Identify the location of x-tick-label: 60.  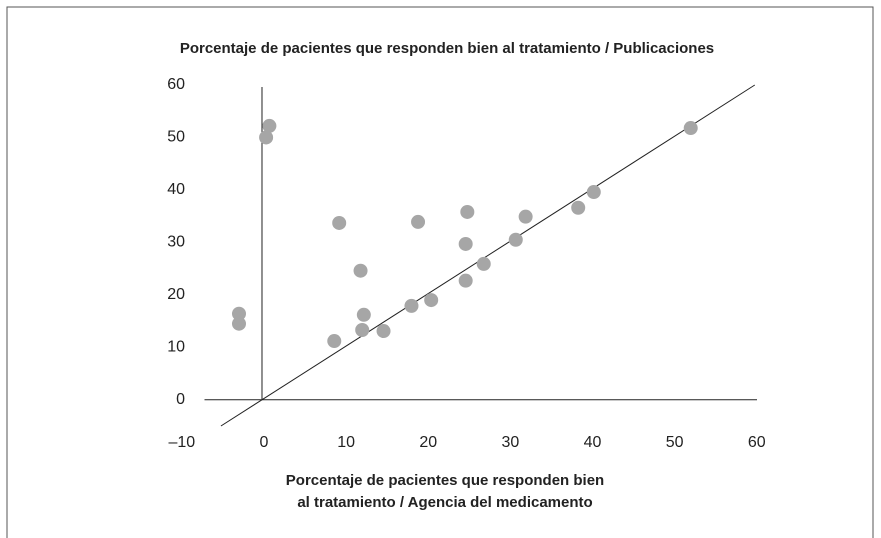
(757, 442).